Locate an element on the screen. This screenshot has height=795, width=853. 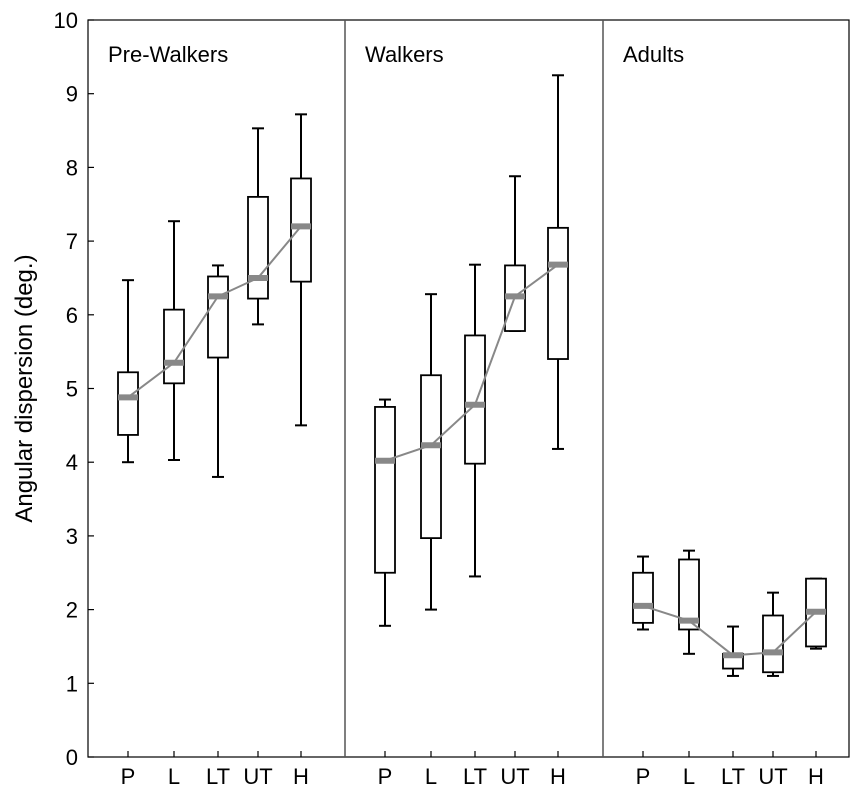
y-tick-label: 0 is located at coordinates (72, 757).